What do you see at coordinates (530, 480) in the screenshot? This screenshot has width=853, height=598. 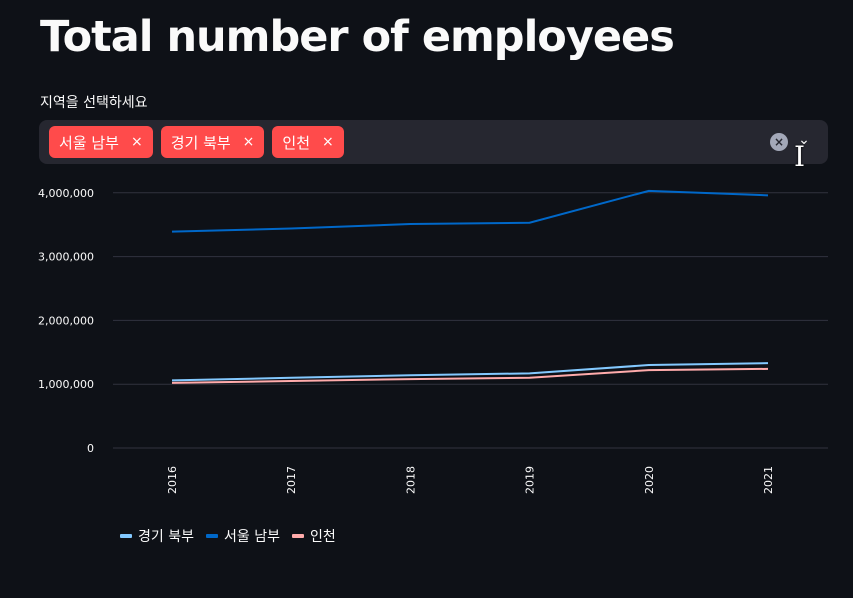 I see `x-tick-label: 2019` at bounding box center [530, 480].